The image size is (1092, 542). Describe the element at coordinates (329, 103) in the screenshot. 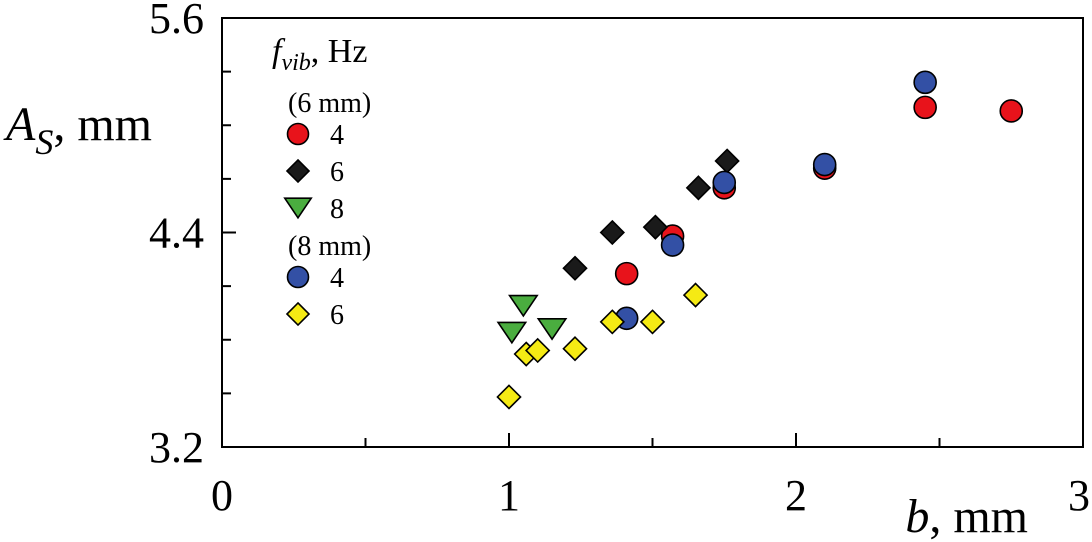

I see `legend-group-label: (6 mm)` at that location.